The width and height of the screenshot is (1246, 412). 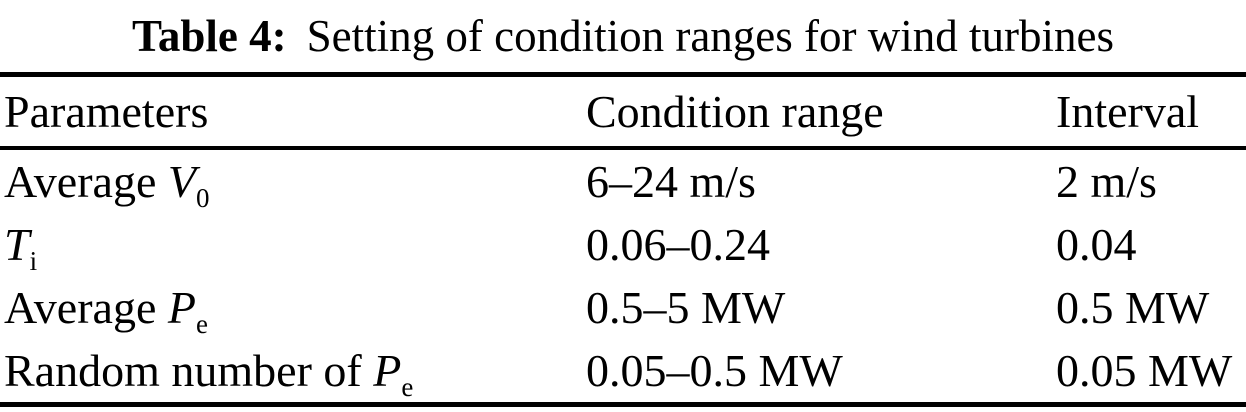 What do you see at coordinates (1133, 307) in the screenshot?
I see `cell-interval: 0.5 MW` at bounding box center [1133, 307].